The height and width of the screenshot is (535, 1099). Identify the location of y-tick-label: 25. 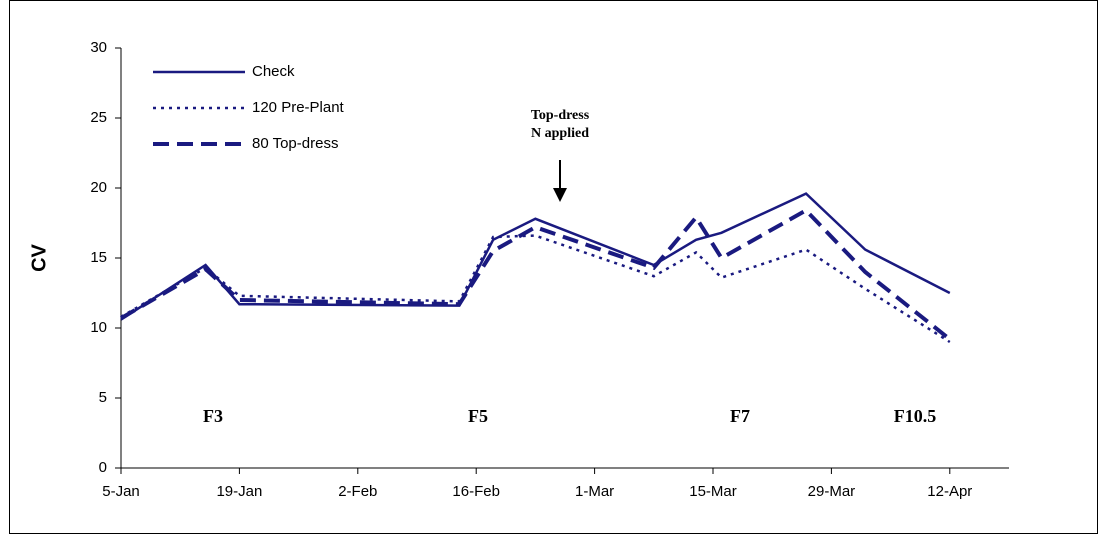
(98, 117).